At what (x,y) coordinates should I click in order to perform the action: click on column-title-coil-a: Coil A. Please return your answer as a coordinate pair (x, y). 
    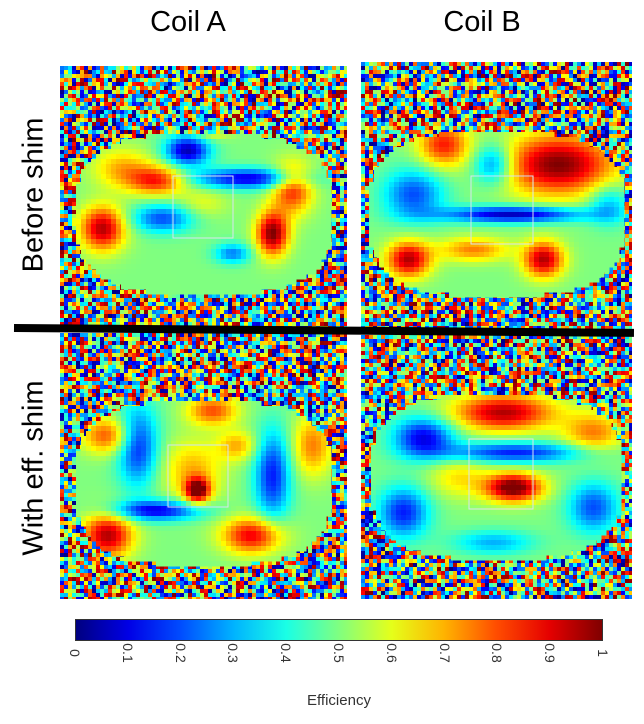
    Looking at the image, I should click on (188, 22).